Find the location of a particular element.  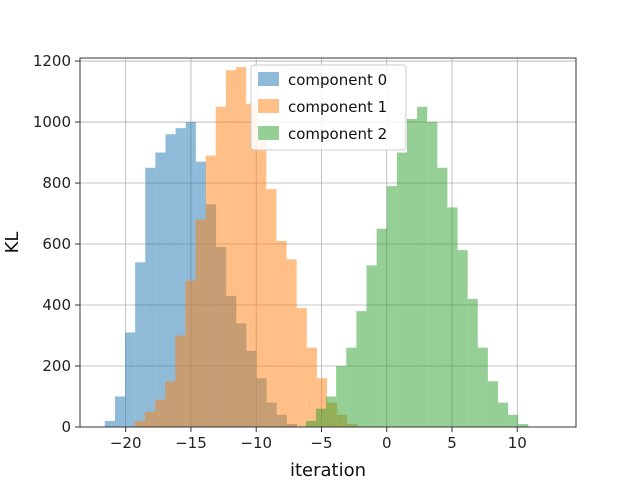

y-tick-label: 800 is located at coordinates (56, 183).